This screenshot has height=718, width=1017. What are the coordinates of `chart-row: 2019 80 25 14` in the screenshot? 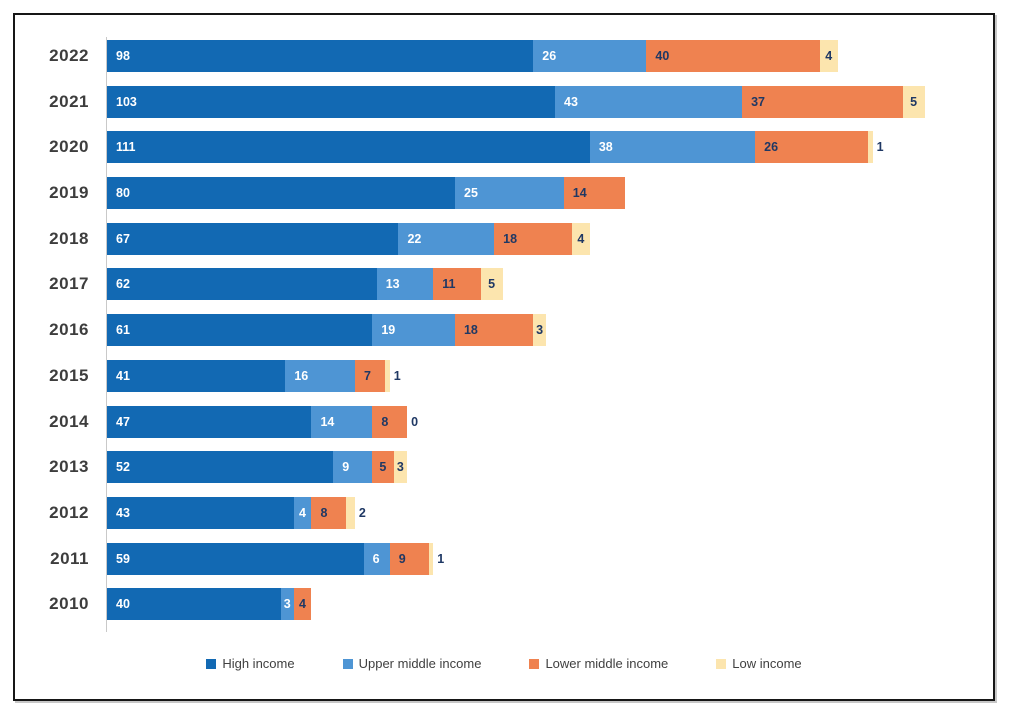 It's located at (504, 193).